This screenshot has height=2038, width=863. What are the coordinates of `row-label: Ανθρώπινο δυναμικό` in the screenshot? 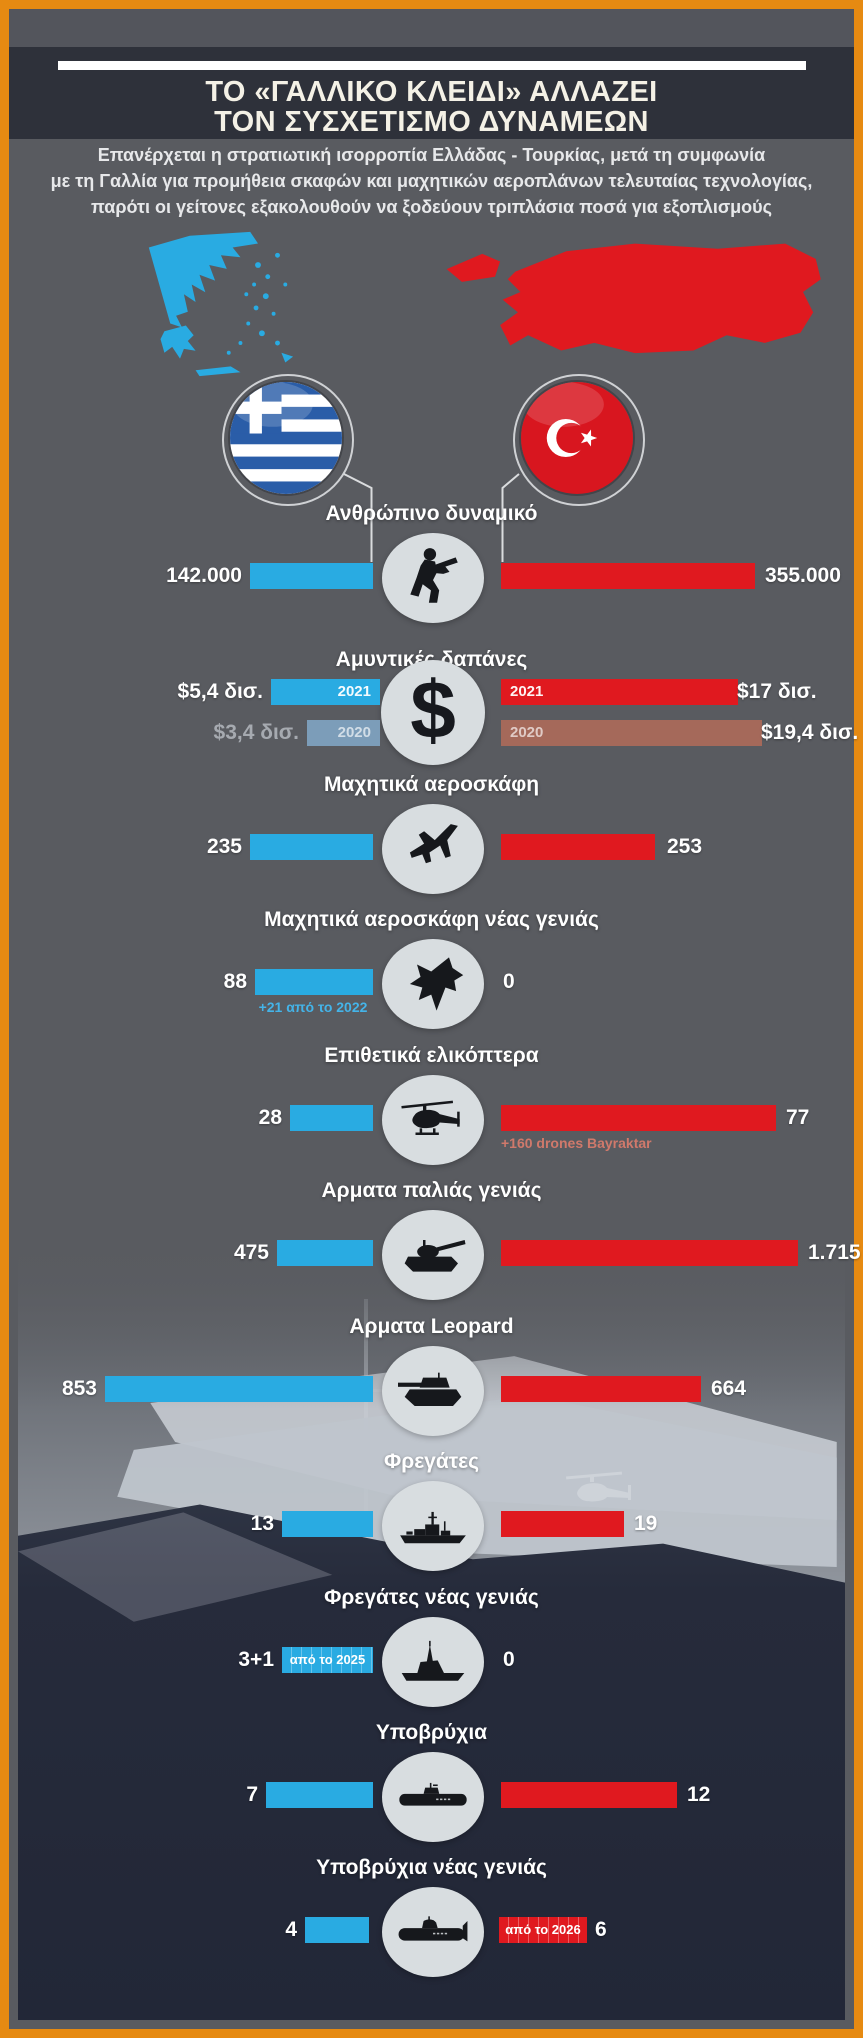 It's located at (431, 513).